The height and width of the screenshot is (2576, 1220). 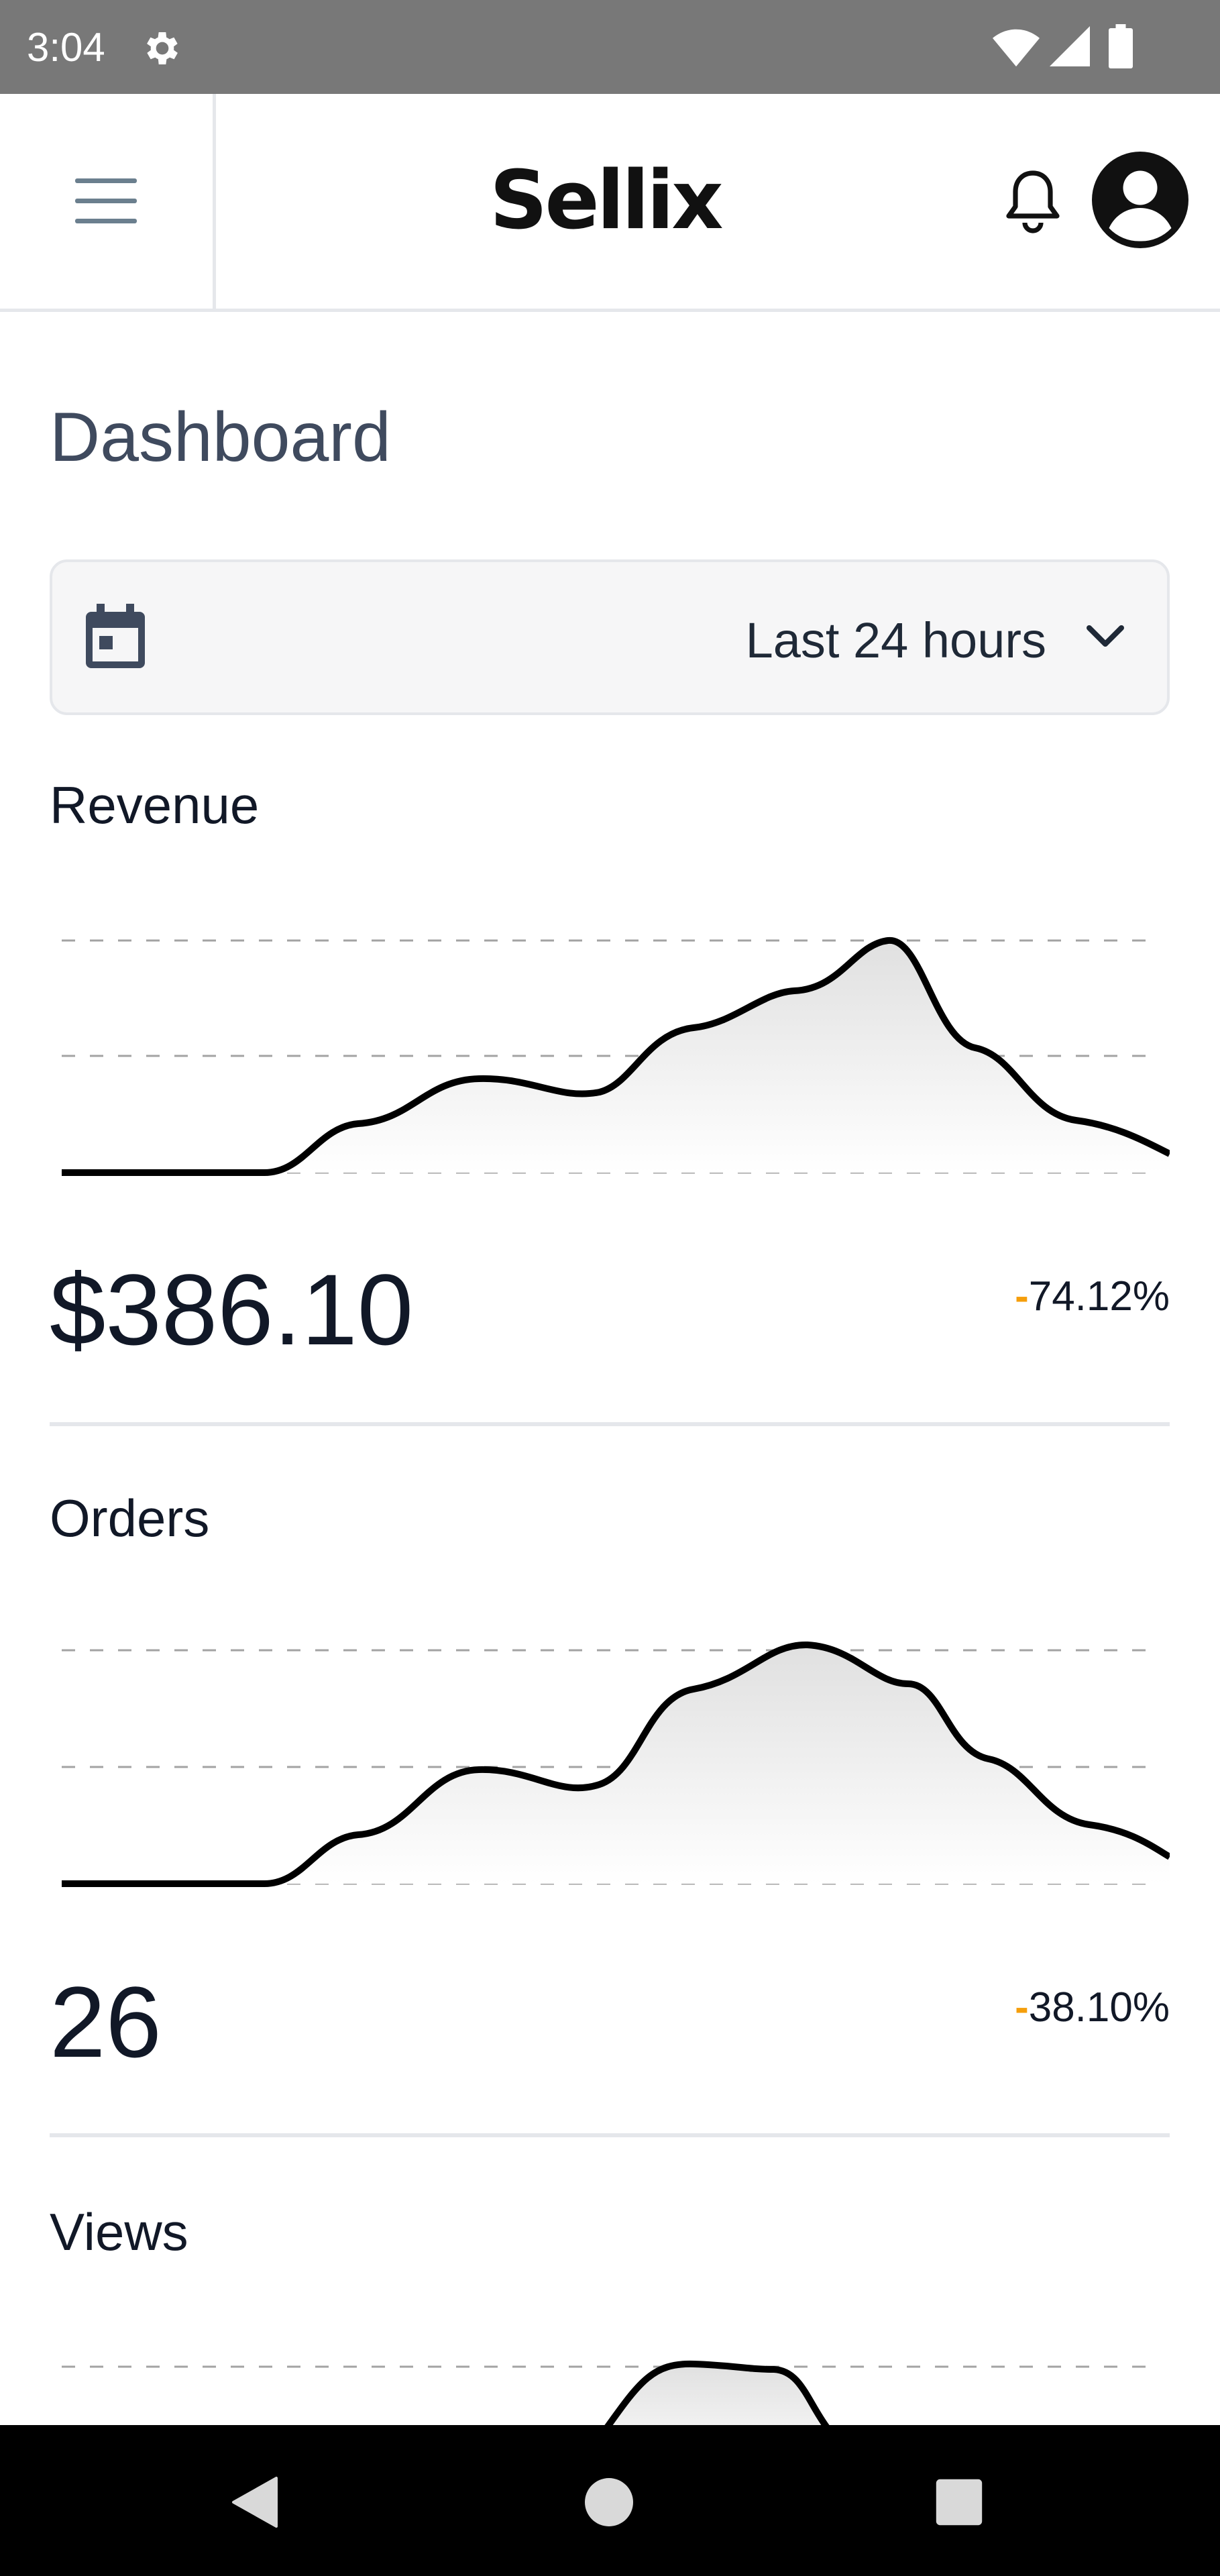 What do you see at coordinates (1105, 637) in the screenshot?
I see `chevron-down-icon` at bounding box center [1105, 637].